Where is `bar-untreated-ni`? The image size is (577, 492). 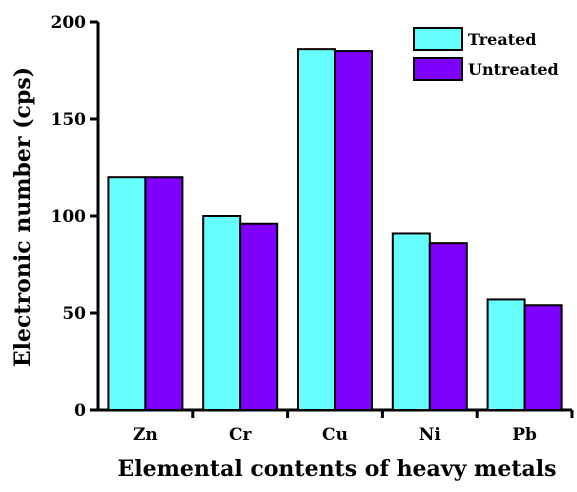
bar-untreated-ni is located at coordinates (448, 326).